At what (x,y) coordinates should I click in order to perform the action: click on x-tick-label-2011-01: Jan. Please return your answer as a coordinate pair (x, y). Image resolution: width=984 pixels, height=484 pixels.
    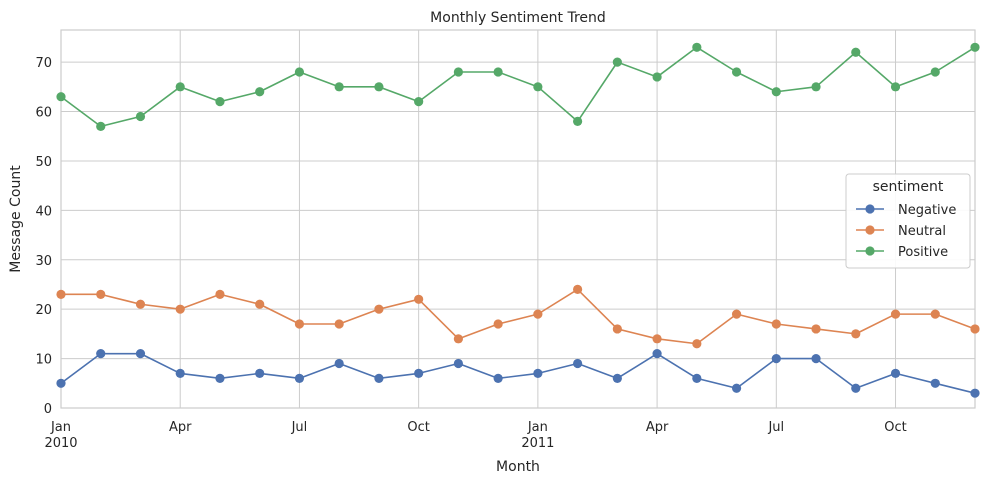
    Looking at the image, I should click on (537, 427).